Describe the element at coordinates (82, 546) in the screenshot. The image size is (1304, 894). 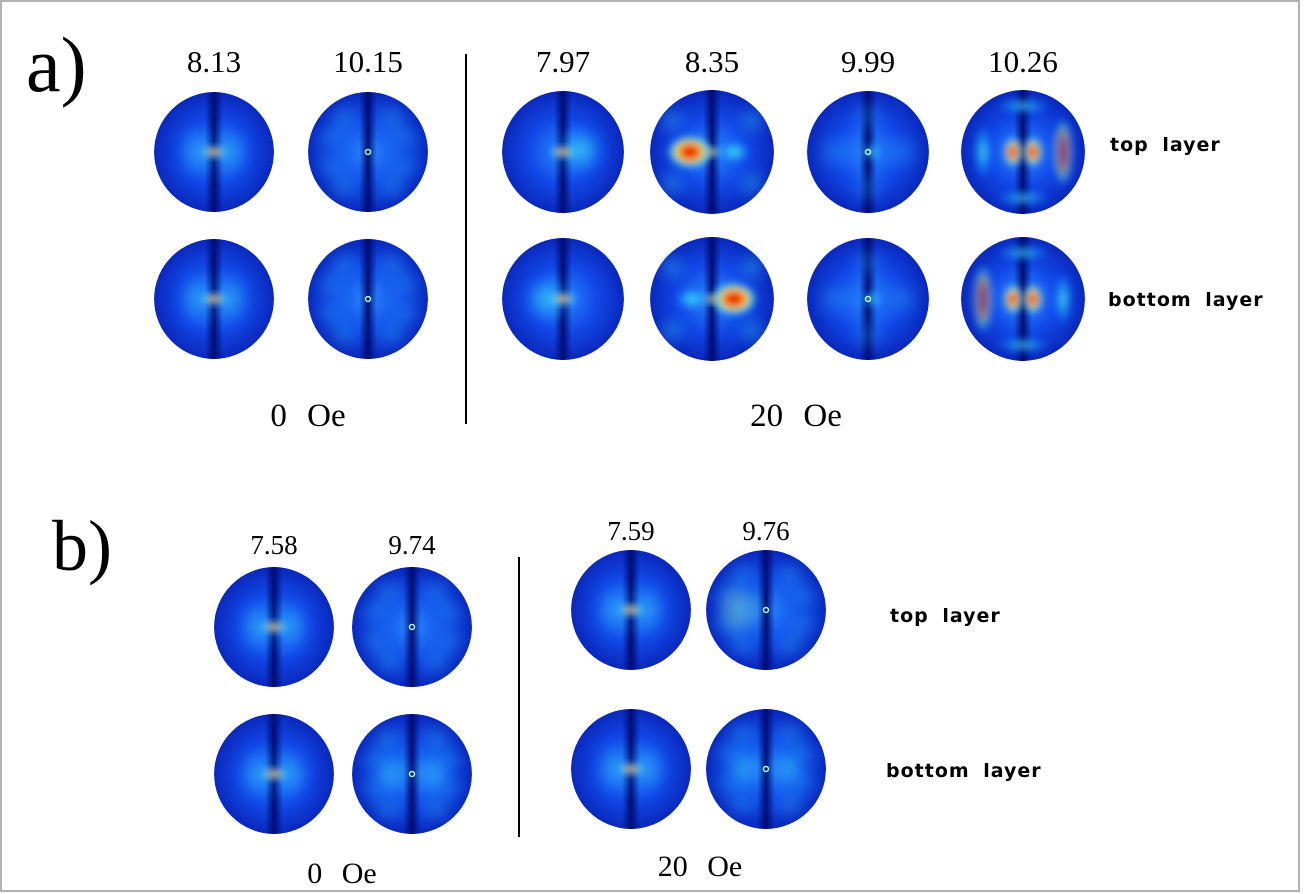
I see `panel-label-b: b)` at that location.